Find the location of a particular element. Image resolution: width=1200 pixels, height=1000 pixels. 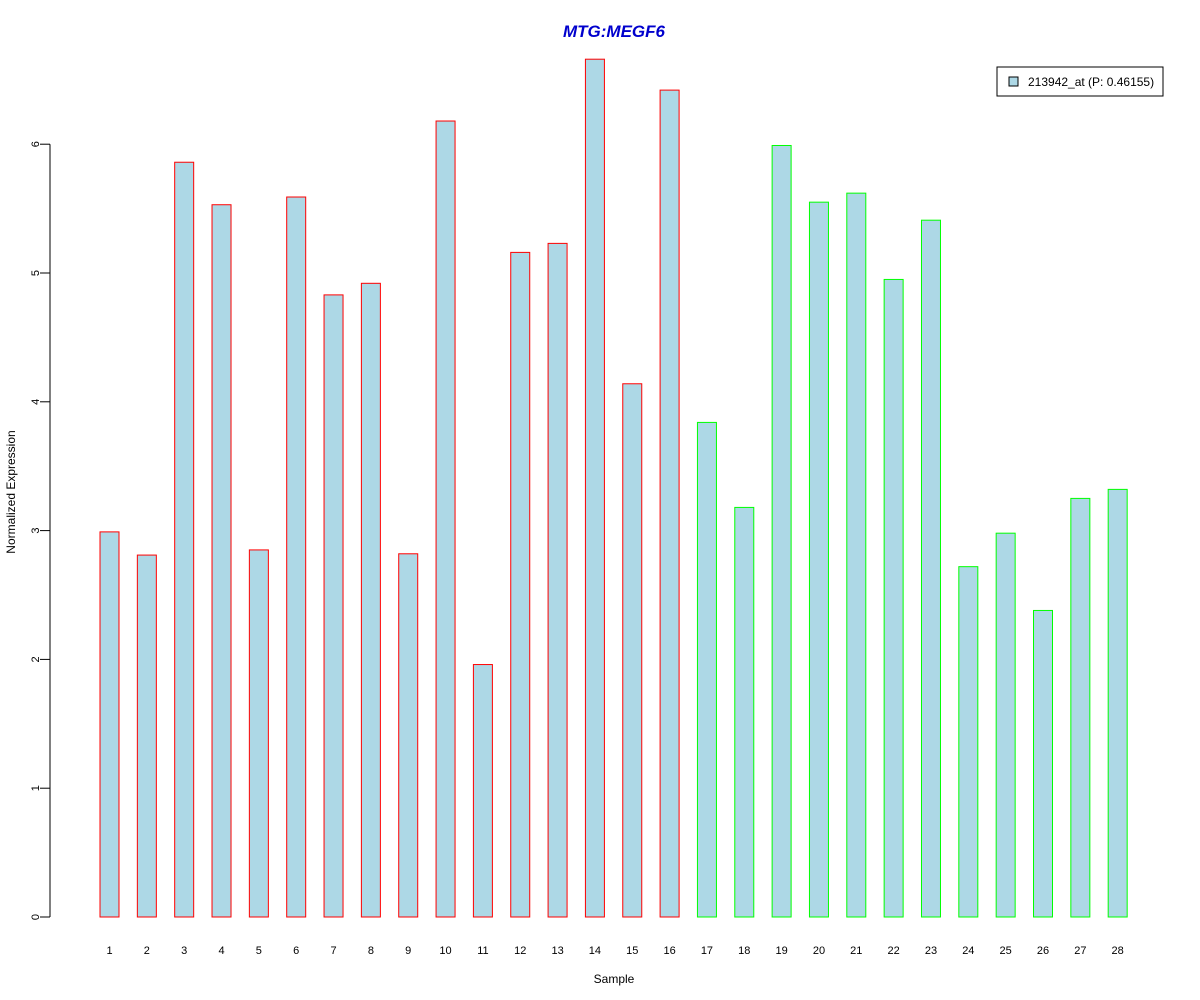

y-tick-label: 0 is located at coordinates (36, 917).